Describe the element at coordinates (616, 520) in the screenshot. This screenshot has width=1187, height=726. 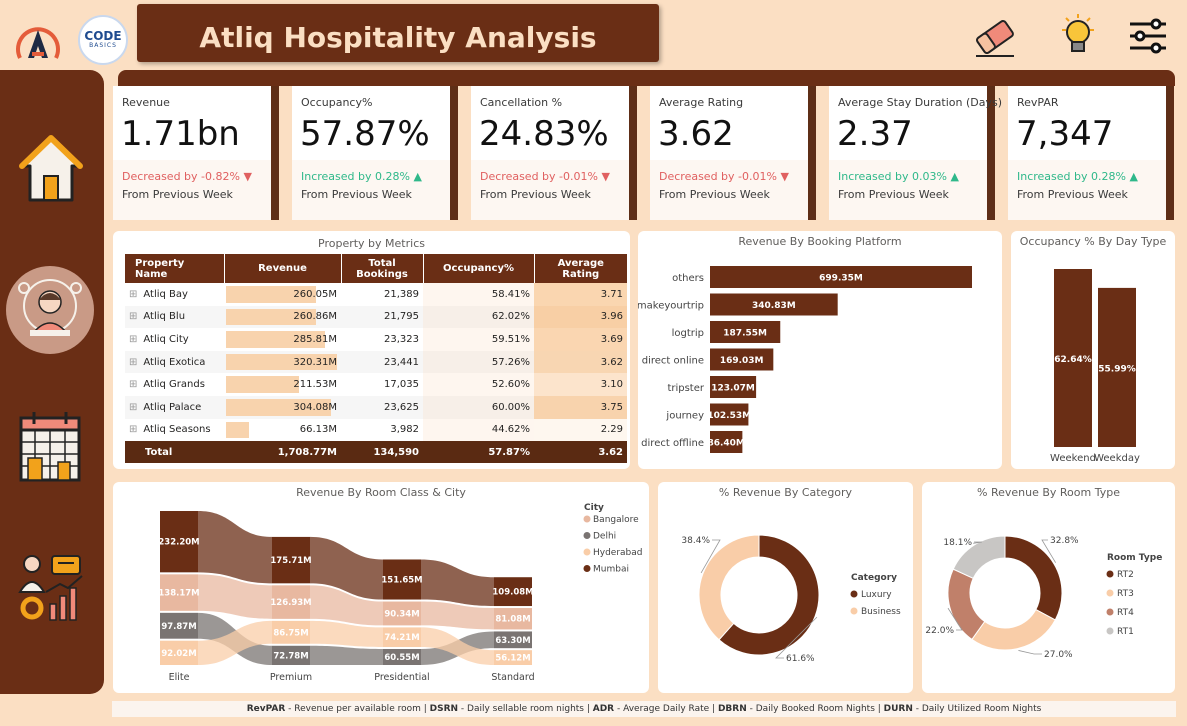
I see `legend-label: Bangalore` at that location.